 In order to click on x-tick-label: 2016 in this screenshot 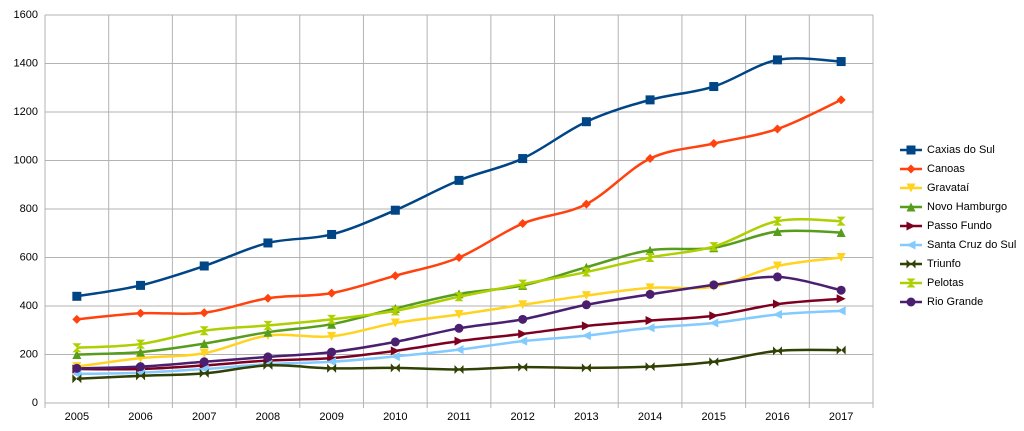, I will do `click(777, 417)`.